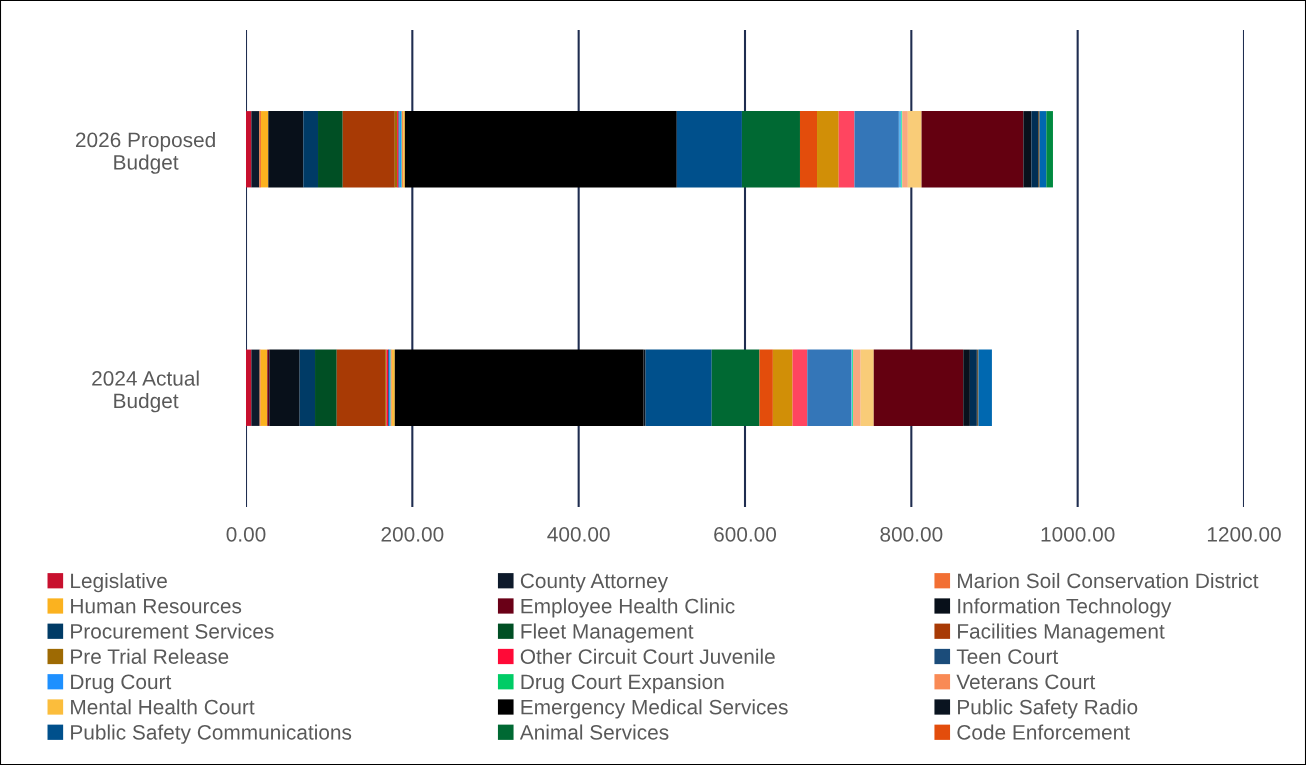 This screenshot has width=1306, height=765. Describe the element at coordinates (1043, 732) in the screenshot. I see `legend-label: Code Enforcement` at that location.